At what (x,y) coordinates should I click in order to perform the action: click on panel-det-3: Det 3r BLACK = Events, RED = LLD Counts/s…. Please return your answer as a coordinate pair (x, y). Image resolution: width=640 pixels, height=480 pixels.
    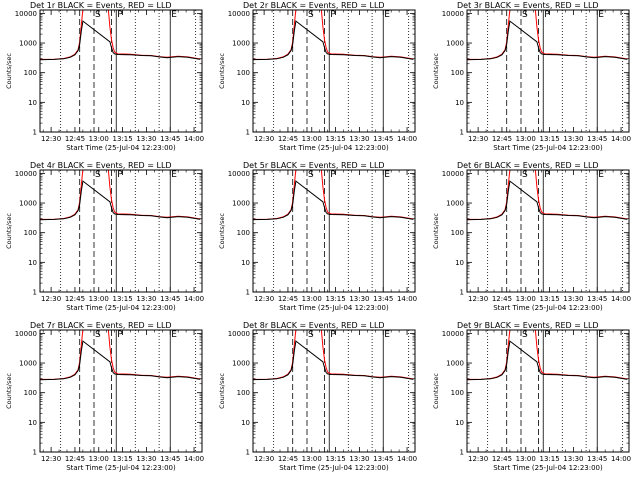
    Looking at the image, I should click on (531, 76).